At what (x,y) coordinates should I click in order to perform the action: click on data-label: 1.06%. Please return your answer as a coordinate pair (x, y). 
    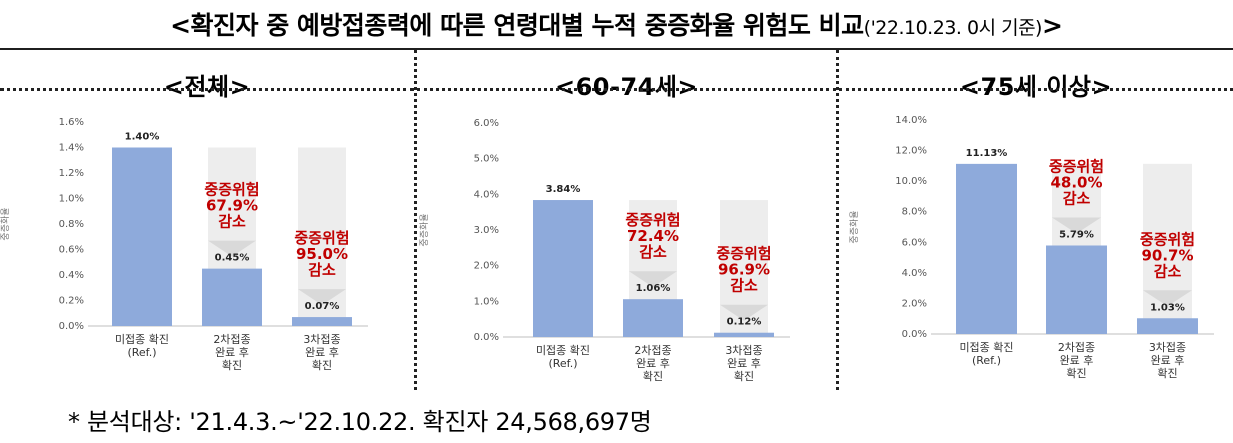
    Looking at the image, I should click on (653, 288).